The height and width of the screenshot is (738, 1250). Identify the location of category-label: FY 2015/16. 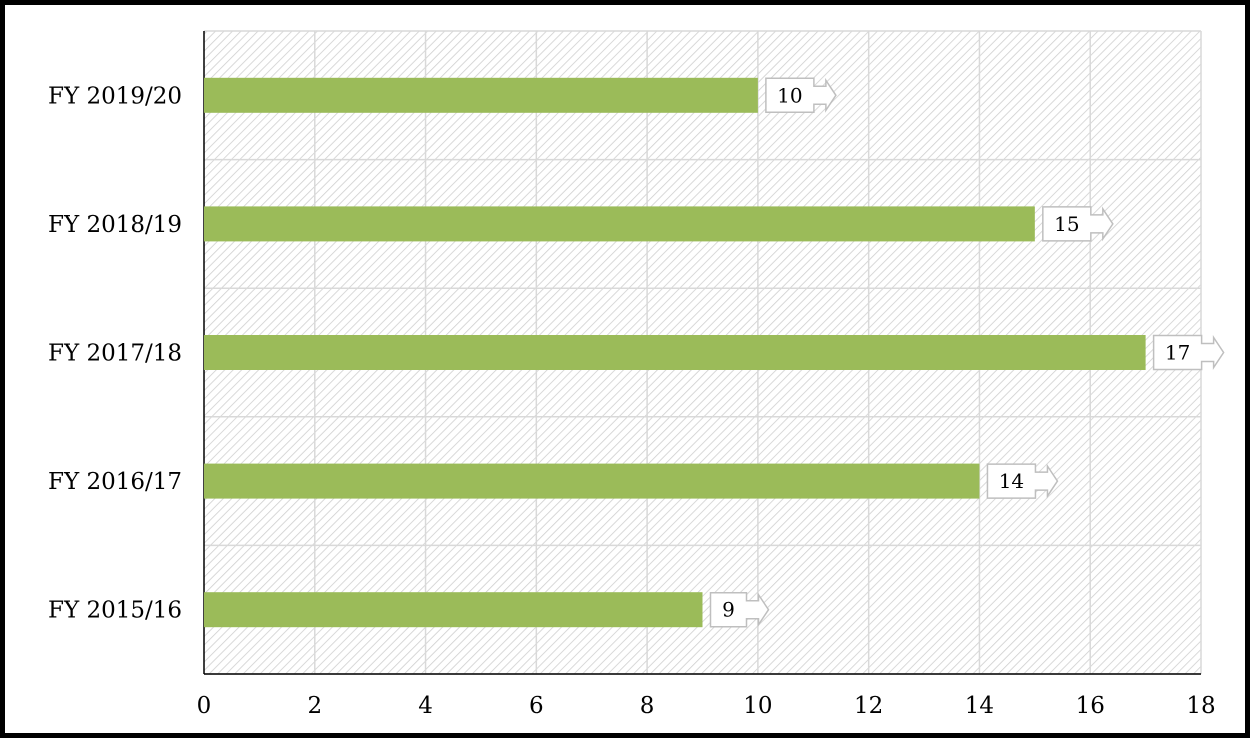
(115, 611).